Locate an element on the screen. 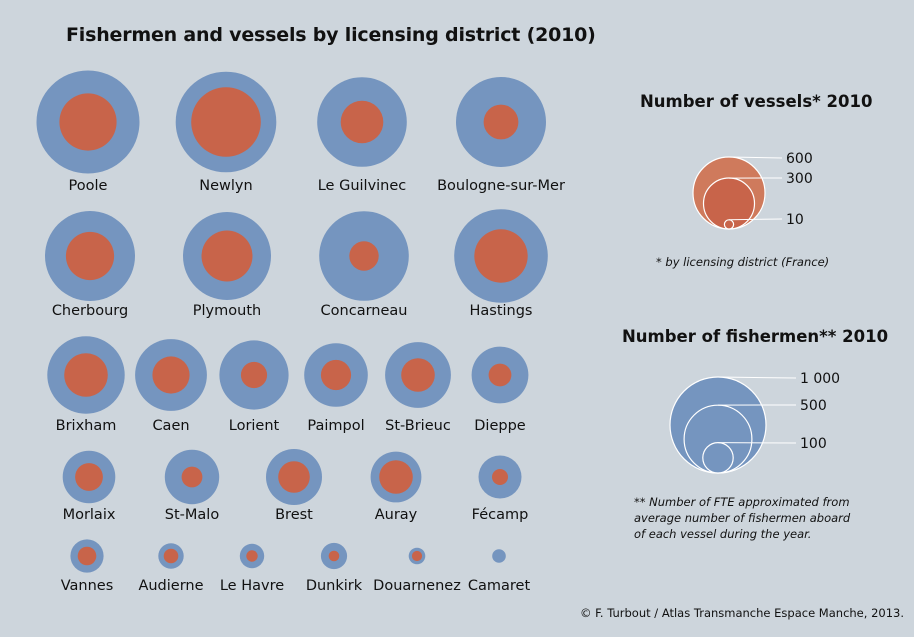  district-morlaix: Morlaix is located at coordinates (89, 486).